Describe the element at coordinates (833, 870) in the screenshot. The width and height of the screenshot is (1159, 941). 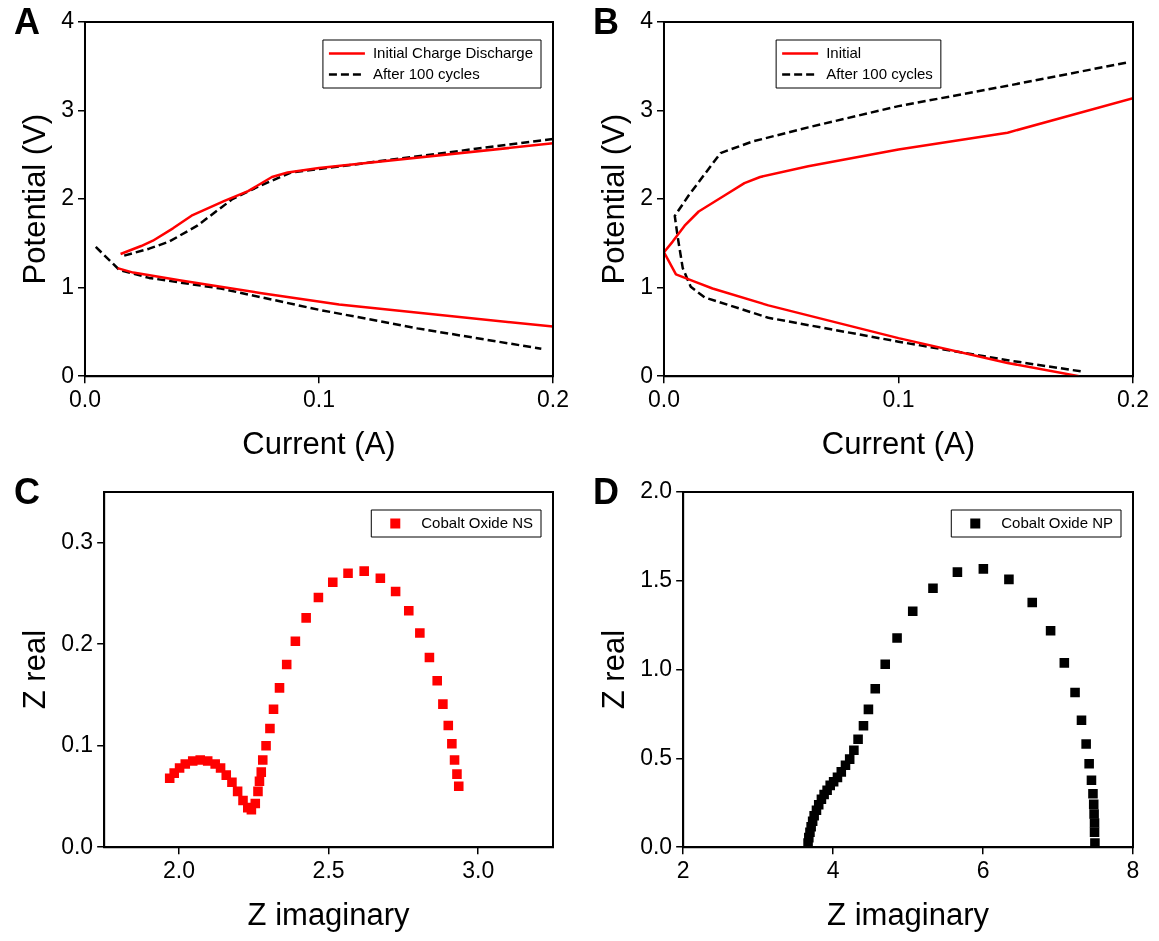
I see `x-tick-label: 4` at that location.